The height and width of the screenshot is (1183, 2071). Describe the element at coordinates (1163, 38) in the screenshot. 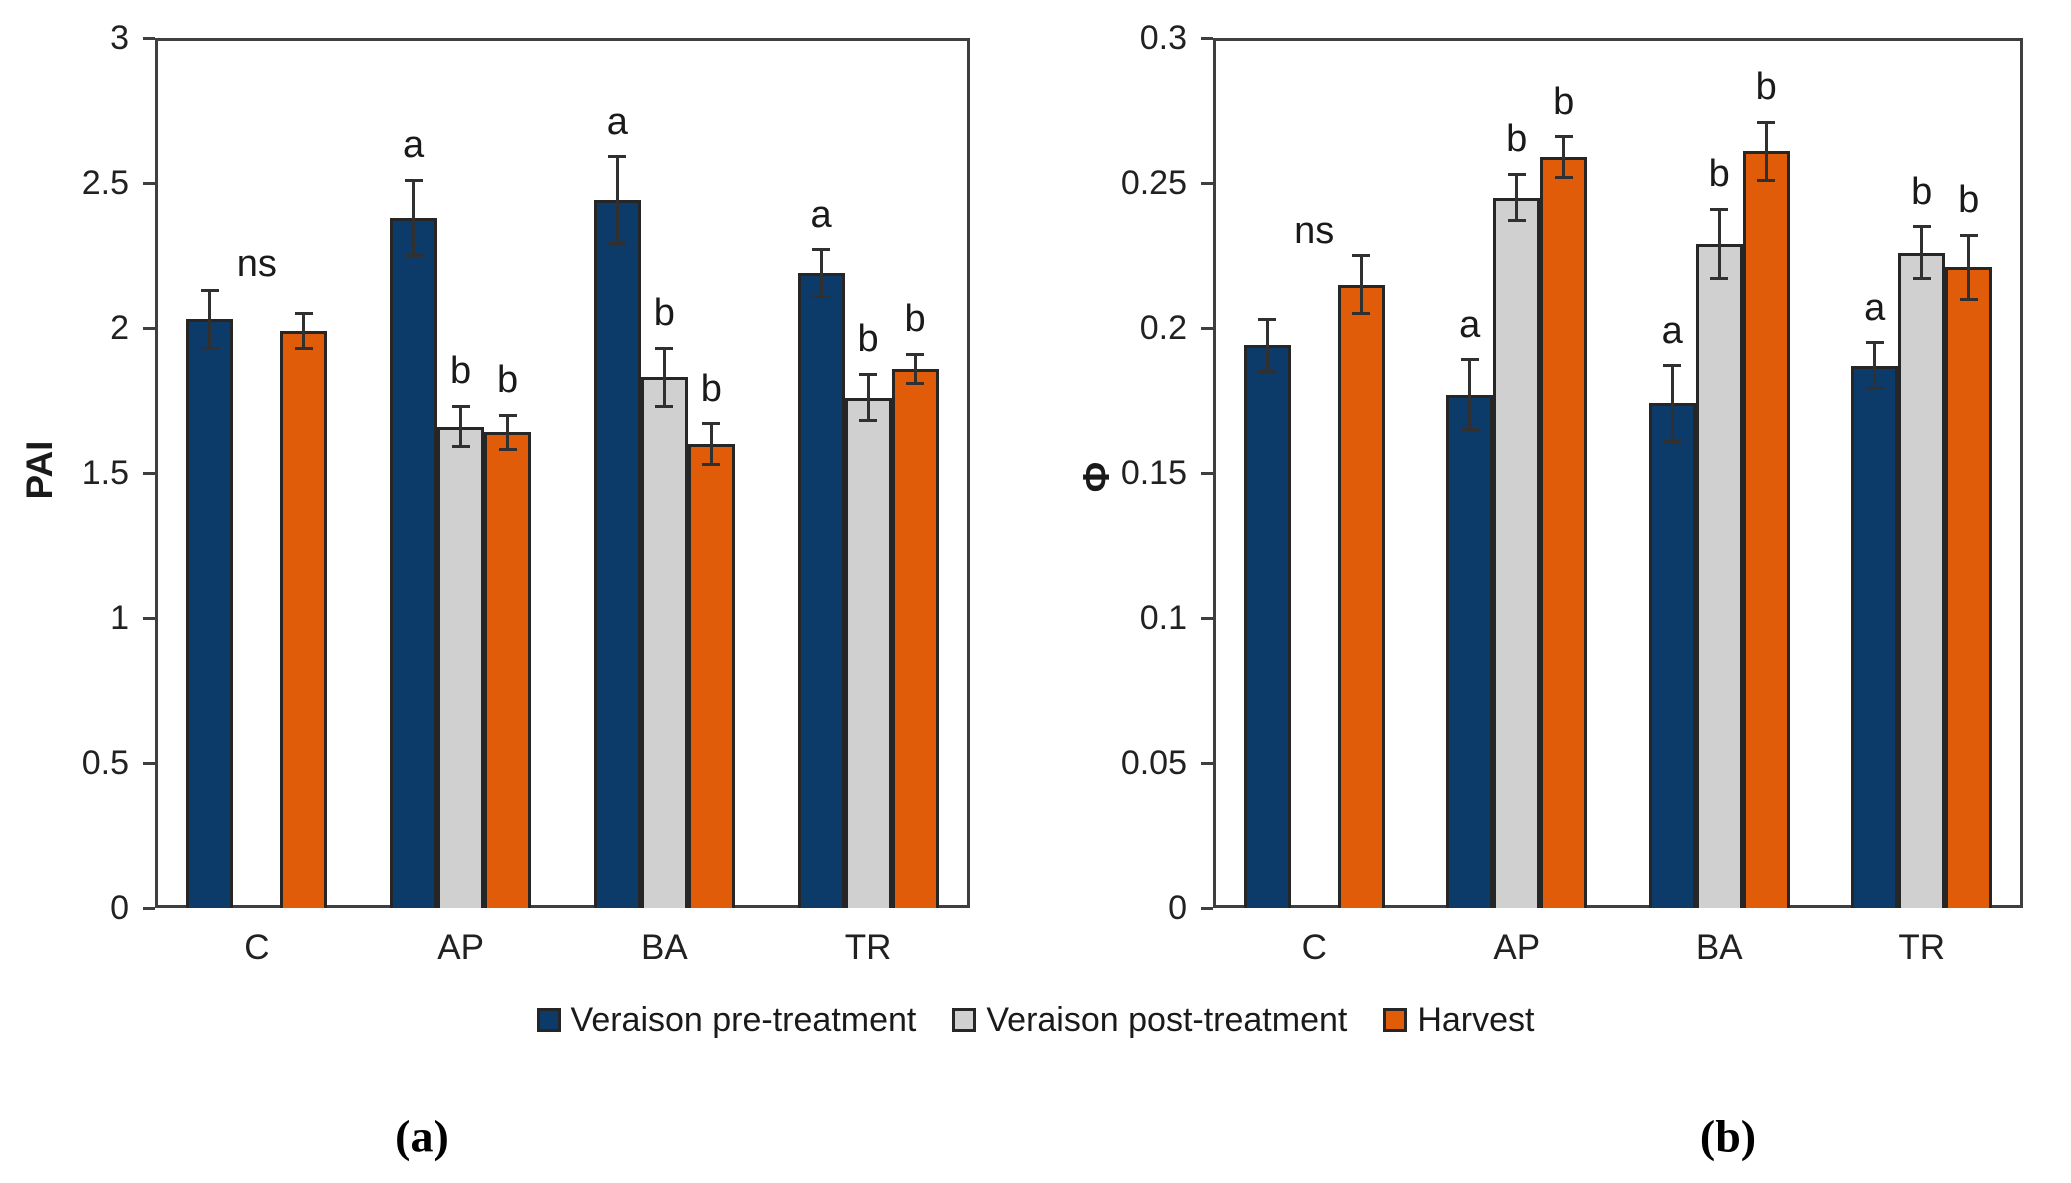

I see `y-tick-label: 0.3` at that location.